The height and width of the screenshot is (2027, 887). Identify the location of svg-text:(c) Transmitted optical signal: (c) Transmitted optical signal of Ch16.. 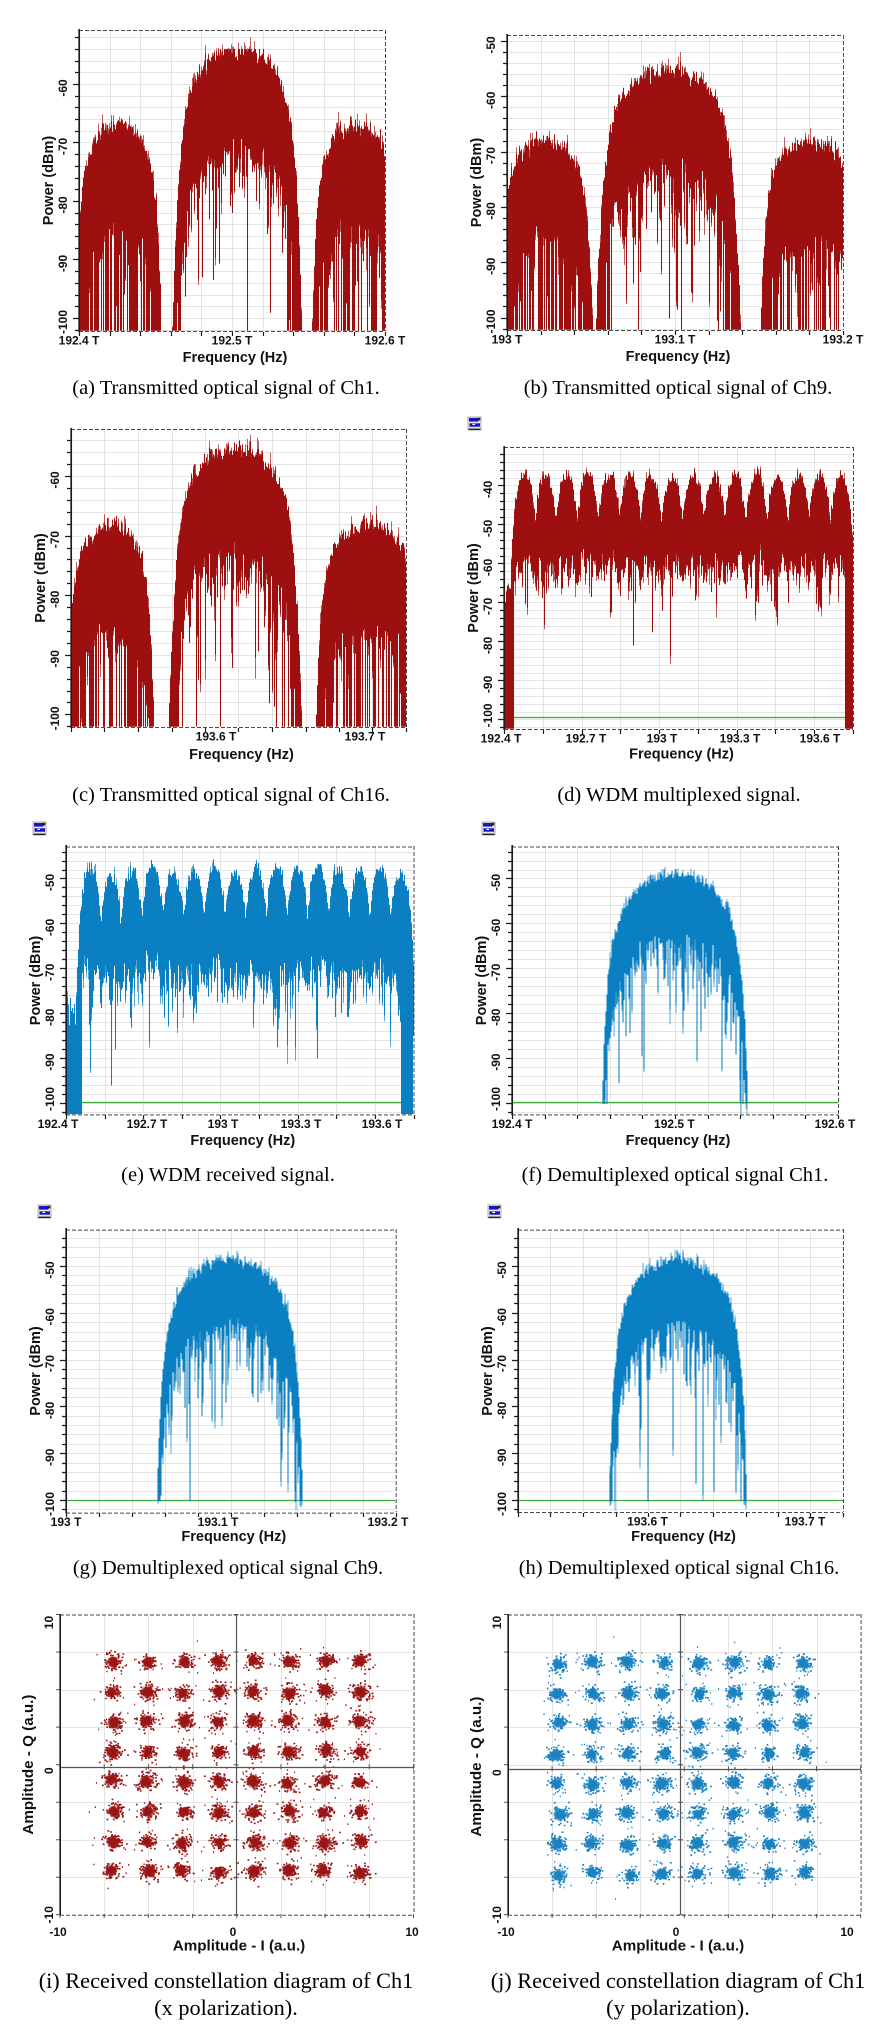
(231, 795).